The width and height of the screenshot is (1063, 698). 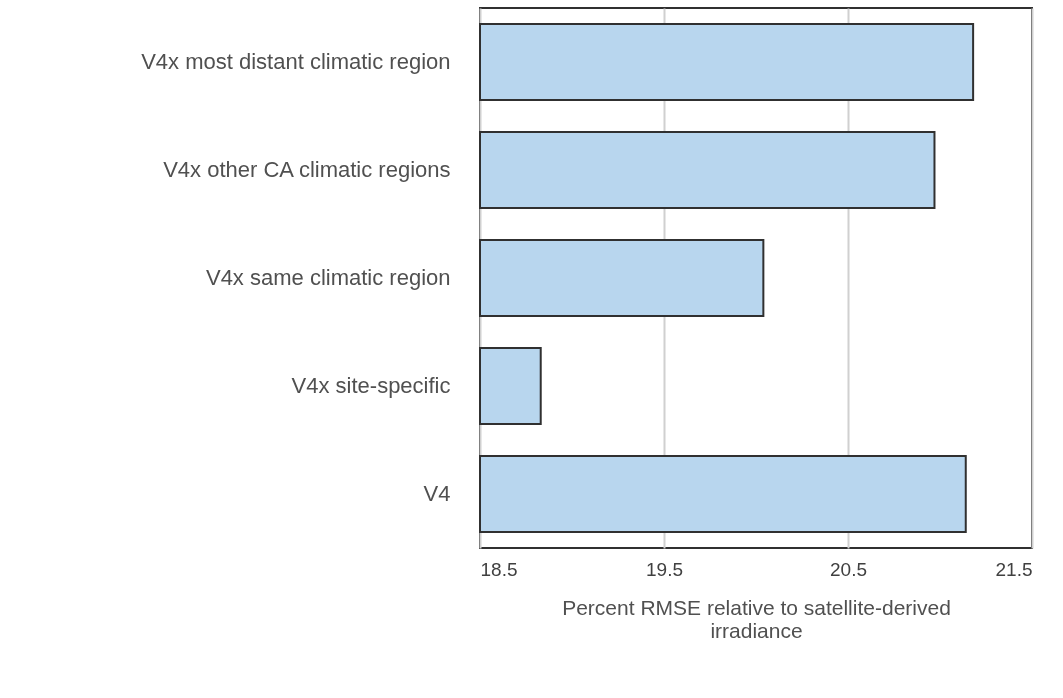 What do you see at coordinates (328, 277) in the screenshot?
I see `y-tick-label: V4x same climatic region` at bounding box center [328, 277].